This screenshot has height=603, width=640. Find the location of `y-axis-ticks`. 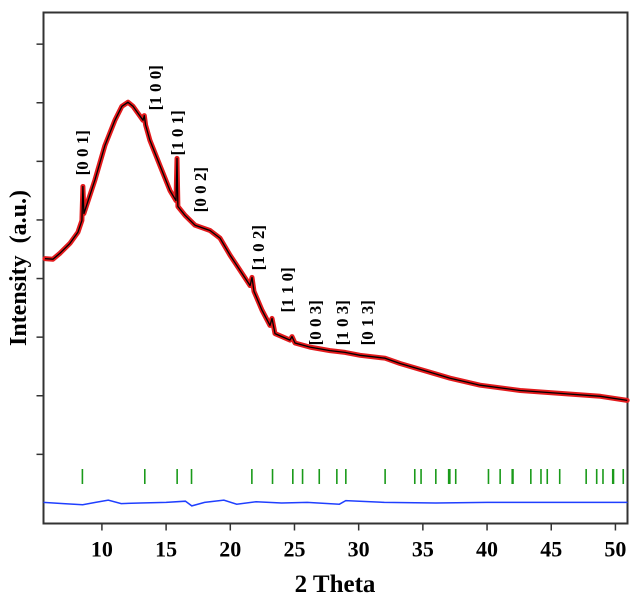

y-axis-ticks is located at coordinates (40, 249).